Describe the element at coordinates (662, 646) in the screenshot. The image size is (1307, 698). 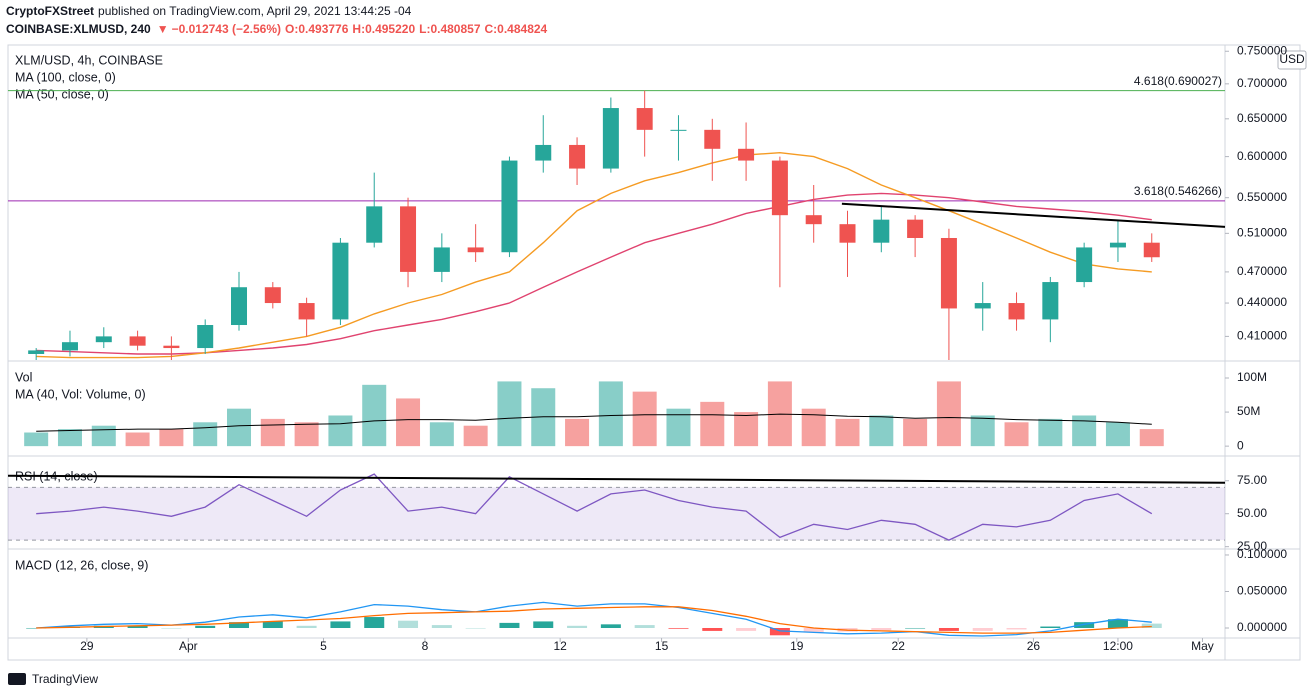
I see `x-tick-label: 15` at that location.